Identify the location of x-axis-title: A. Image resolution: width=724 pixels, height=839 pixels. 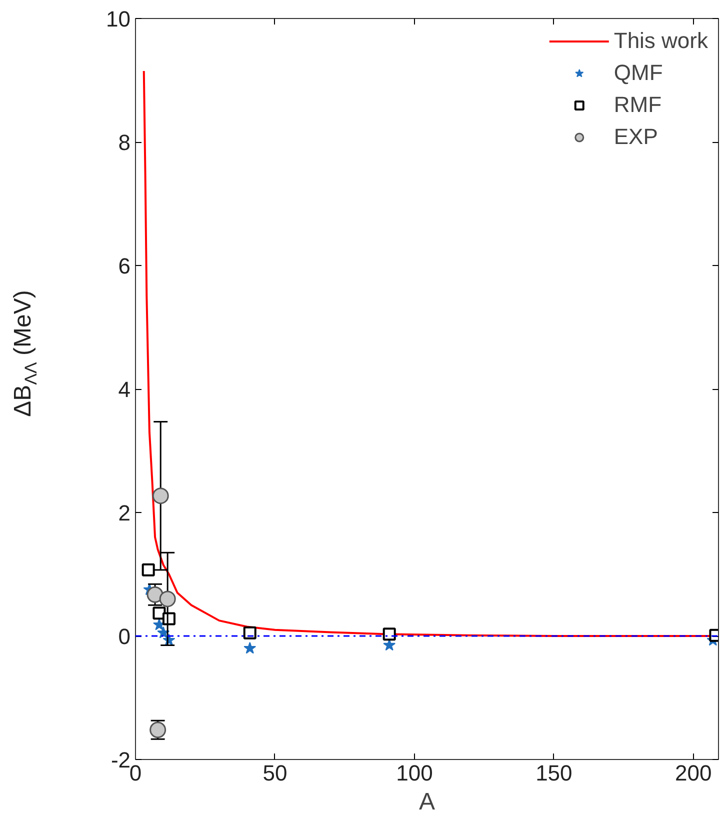
(427, 802).